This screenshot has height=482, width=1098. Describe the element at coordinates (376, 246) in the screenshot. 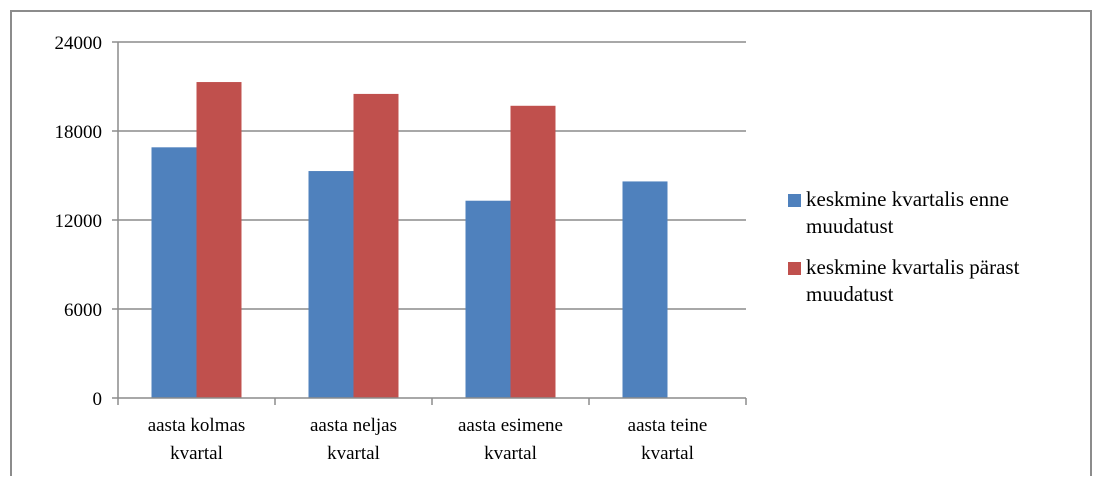

I see `bar-series1-cat1` at that location.